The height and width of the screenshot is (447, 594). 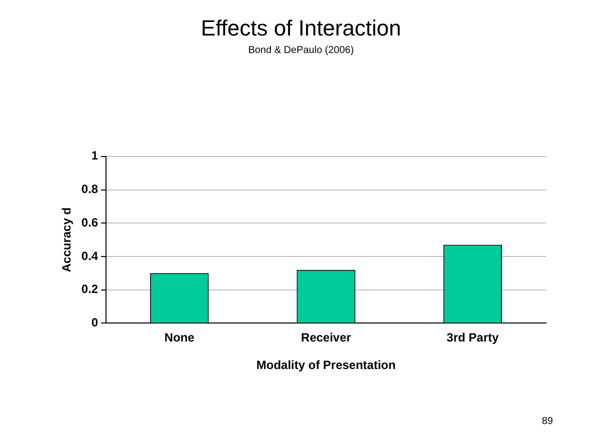 What do you see at coordinates (89, 222) in the screenshot?
I see `y-tick-label: 0.6` at bounding box center [89, 222].